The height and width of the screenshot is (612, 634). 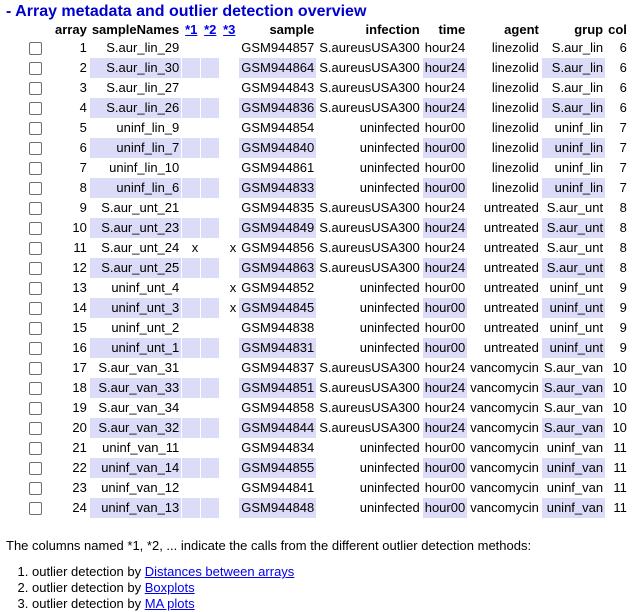 I want to click on sample-name: S.aur_van_31, so click(x=139, y=367).